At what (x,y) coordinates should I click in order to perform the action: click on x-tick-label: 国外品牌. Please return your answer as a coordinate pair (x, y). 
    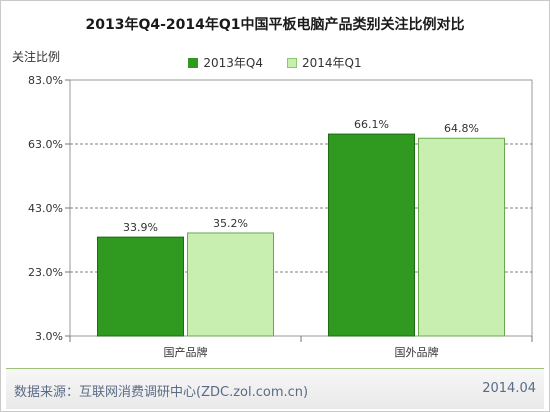
    Looking at the image, I should click on (417, 352).